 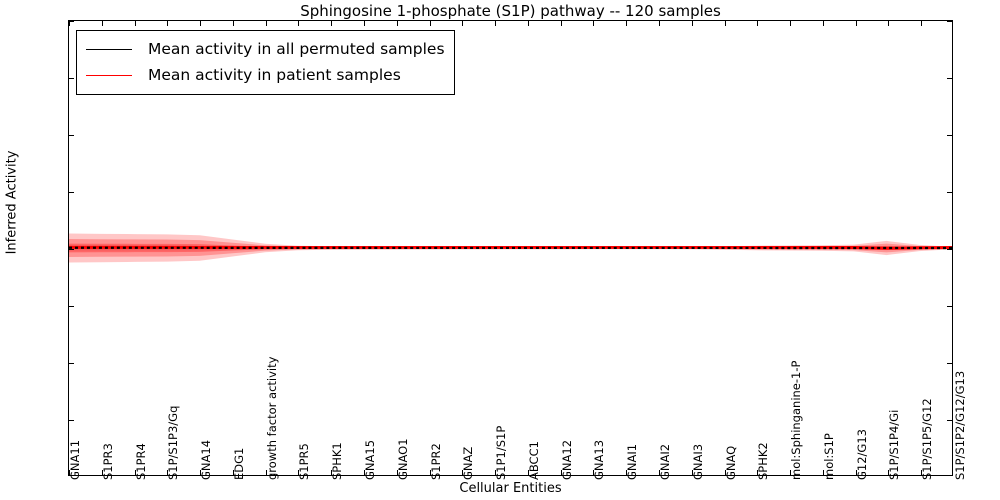 What do you see at coordinates (206, 459) in the screenshot?
I see `x-tick-label: GNA14` at bounding box center [206, 459].